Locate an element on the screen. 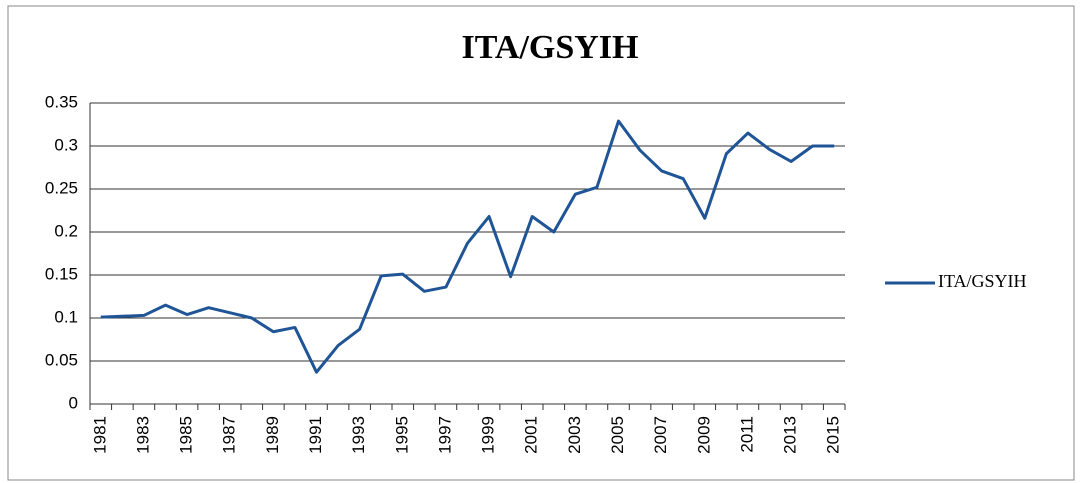 The width and height of the screenshot is (1082, 483). y-tick-label: 0.35 is located at coordinates (61, 101).